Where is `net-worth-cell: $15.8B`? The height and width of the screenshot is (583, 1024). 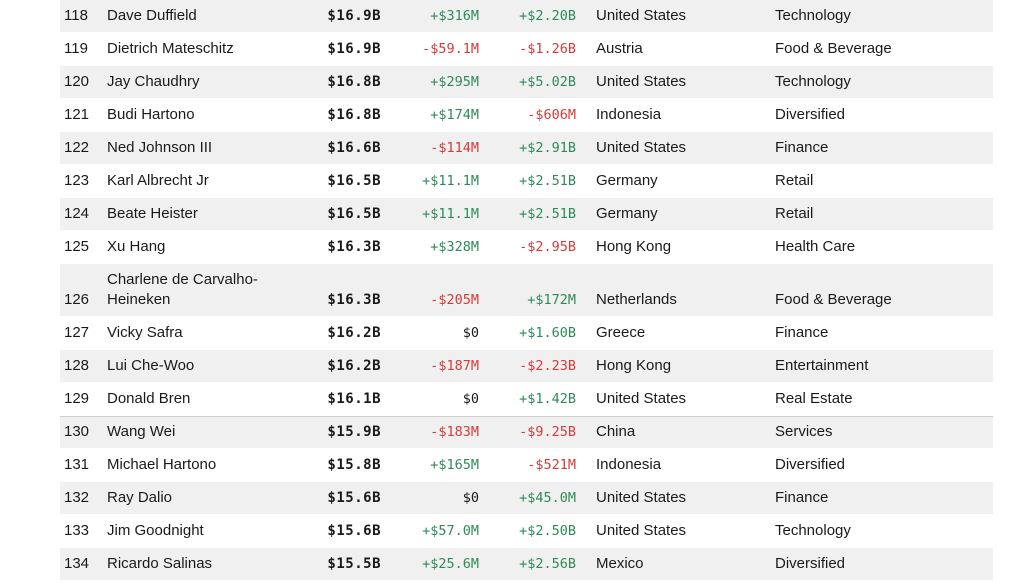 net-worth-cell: $15.8B is located at coordinates (354, 465).